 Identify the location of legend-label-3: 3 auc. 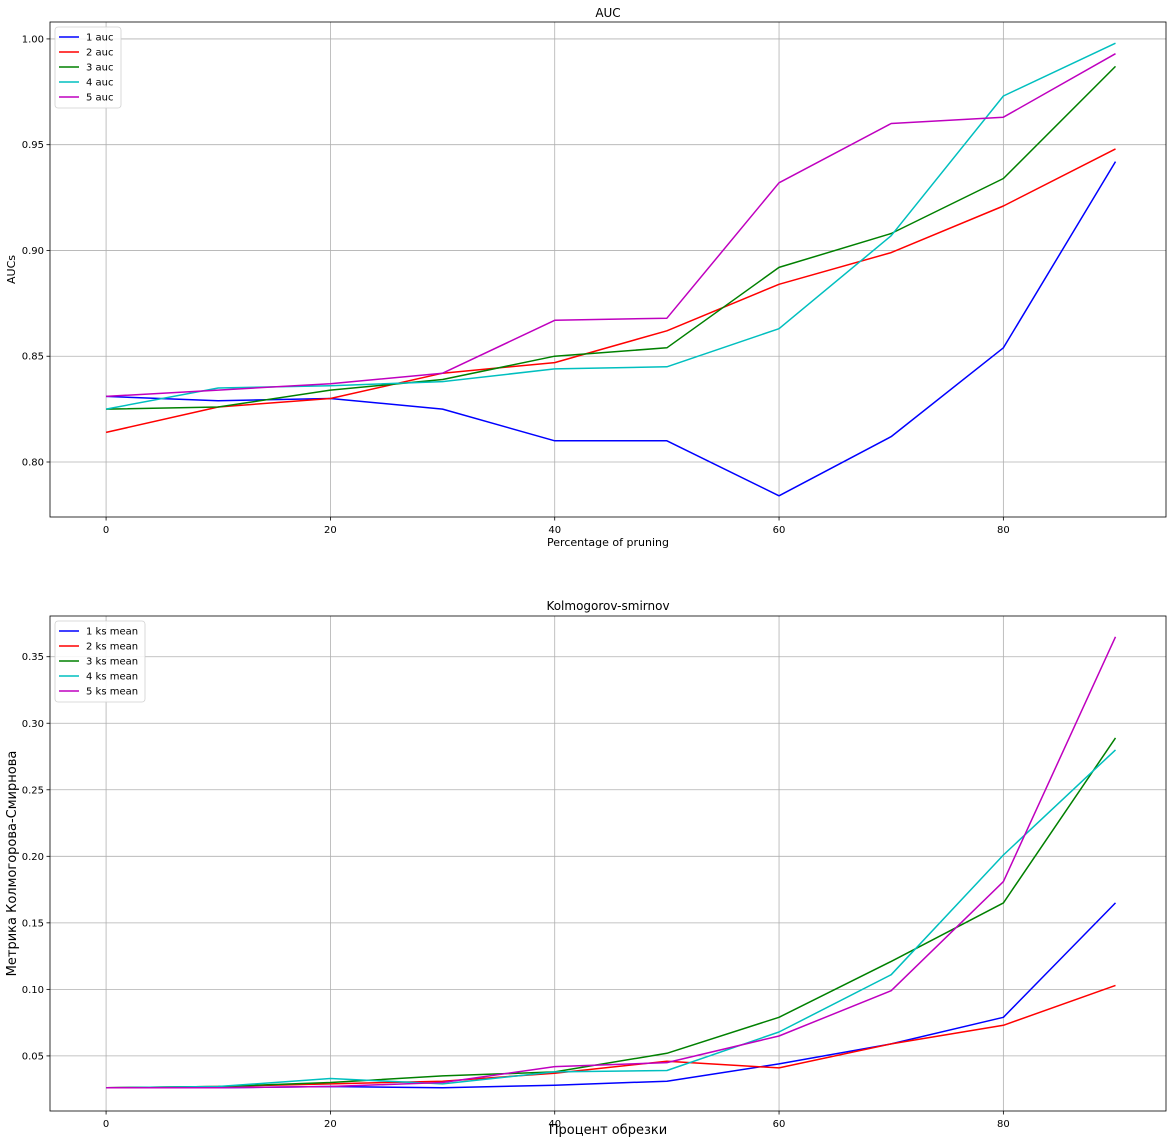
(100, 68).